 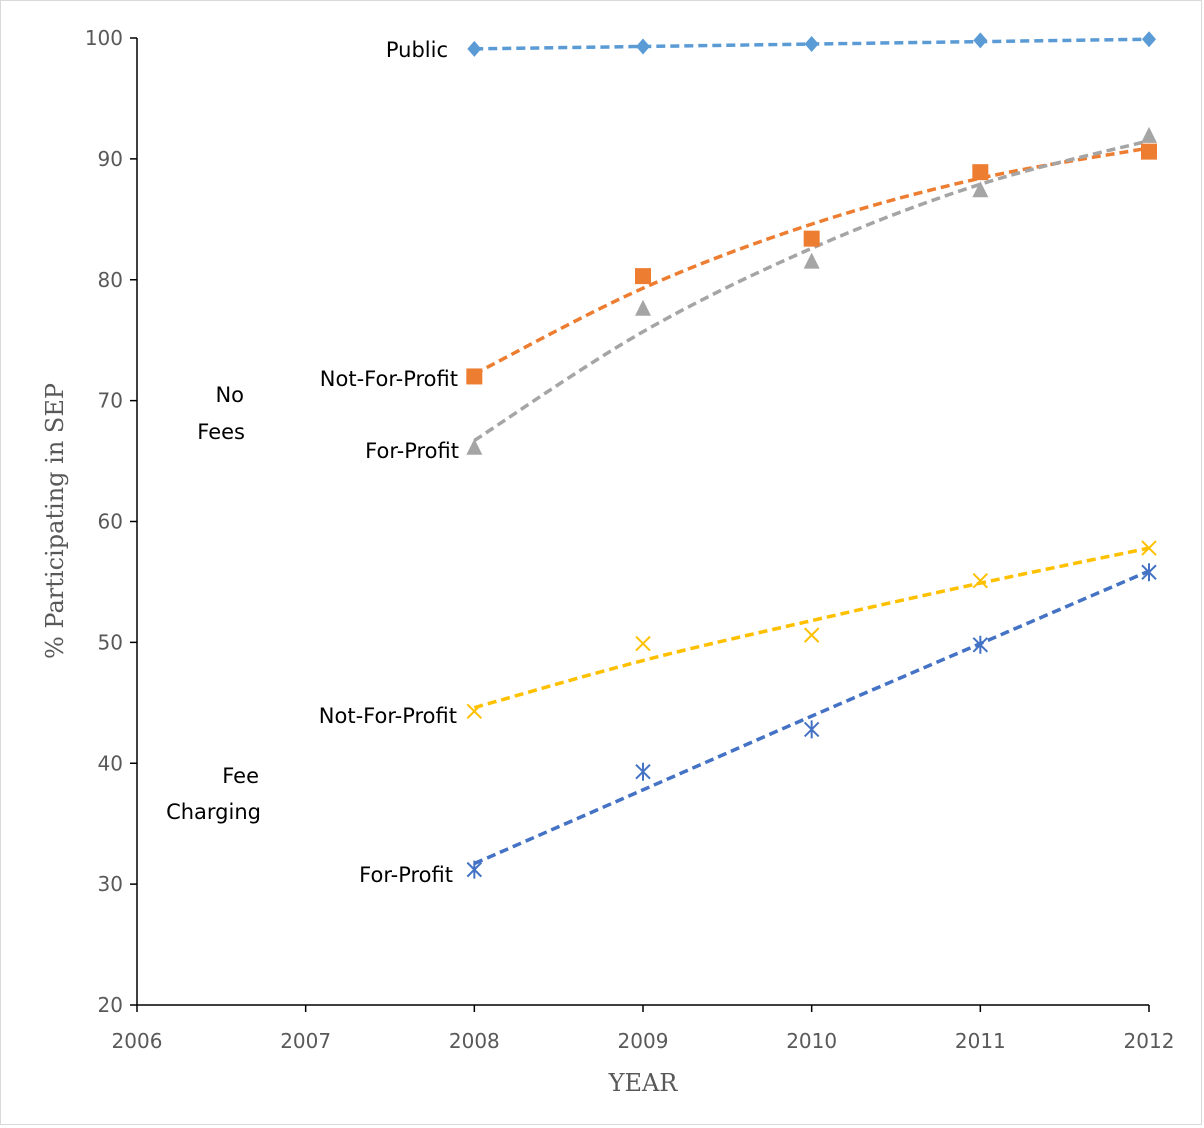 I want to click on y-axis-title: % Participating in SEP, so click(x=55, y=521).